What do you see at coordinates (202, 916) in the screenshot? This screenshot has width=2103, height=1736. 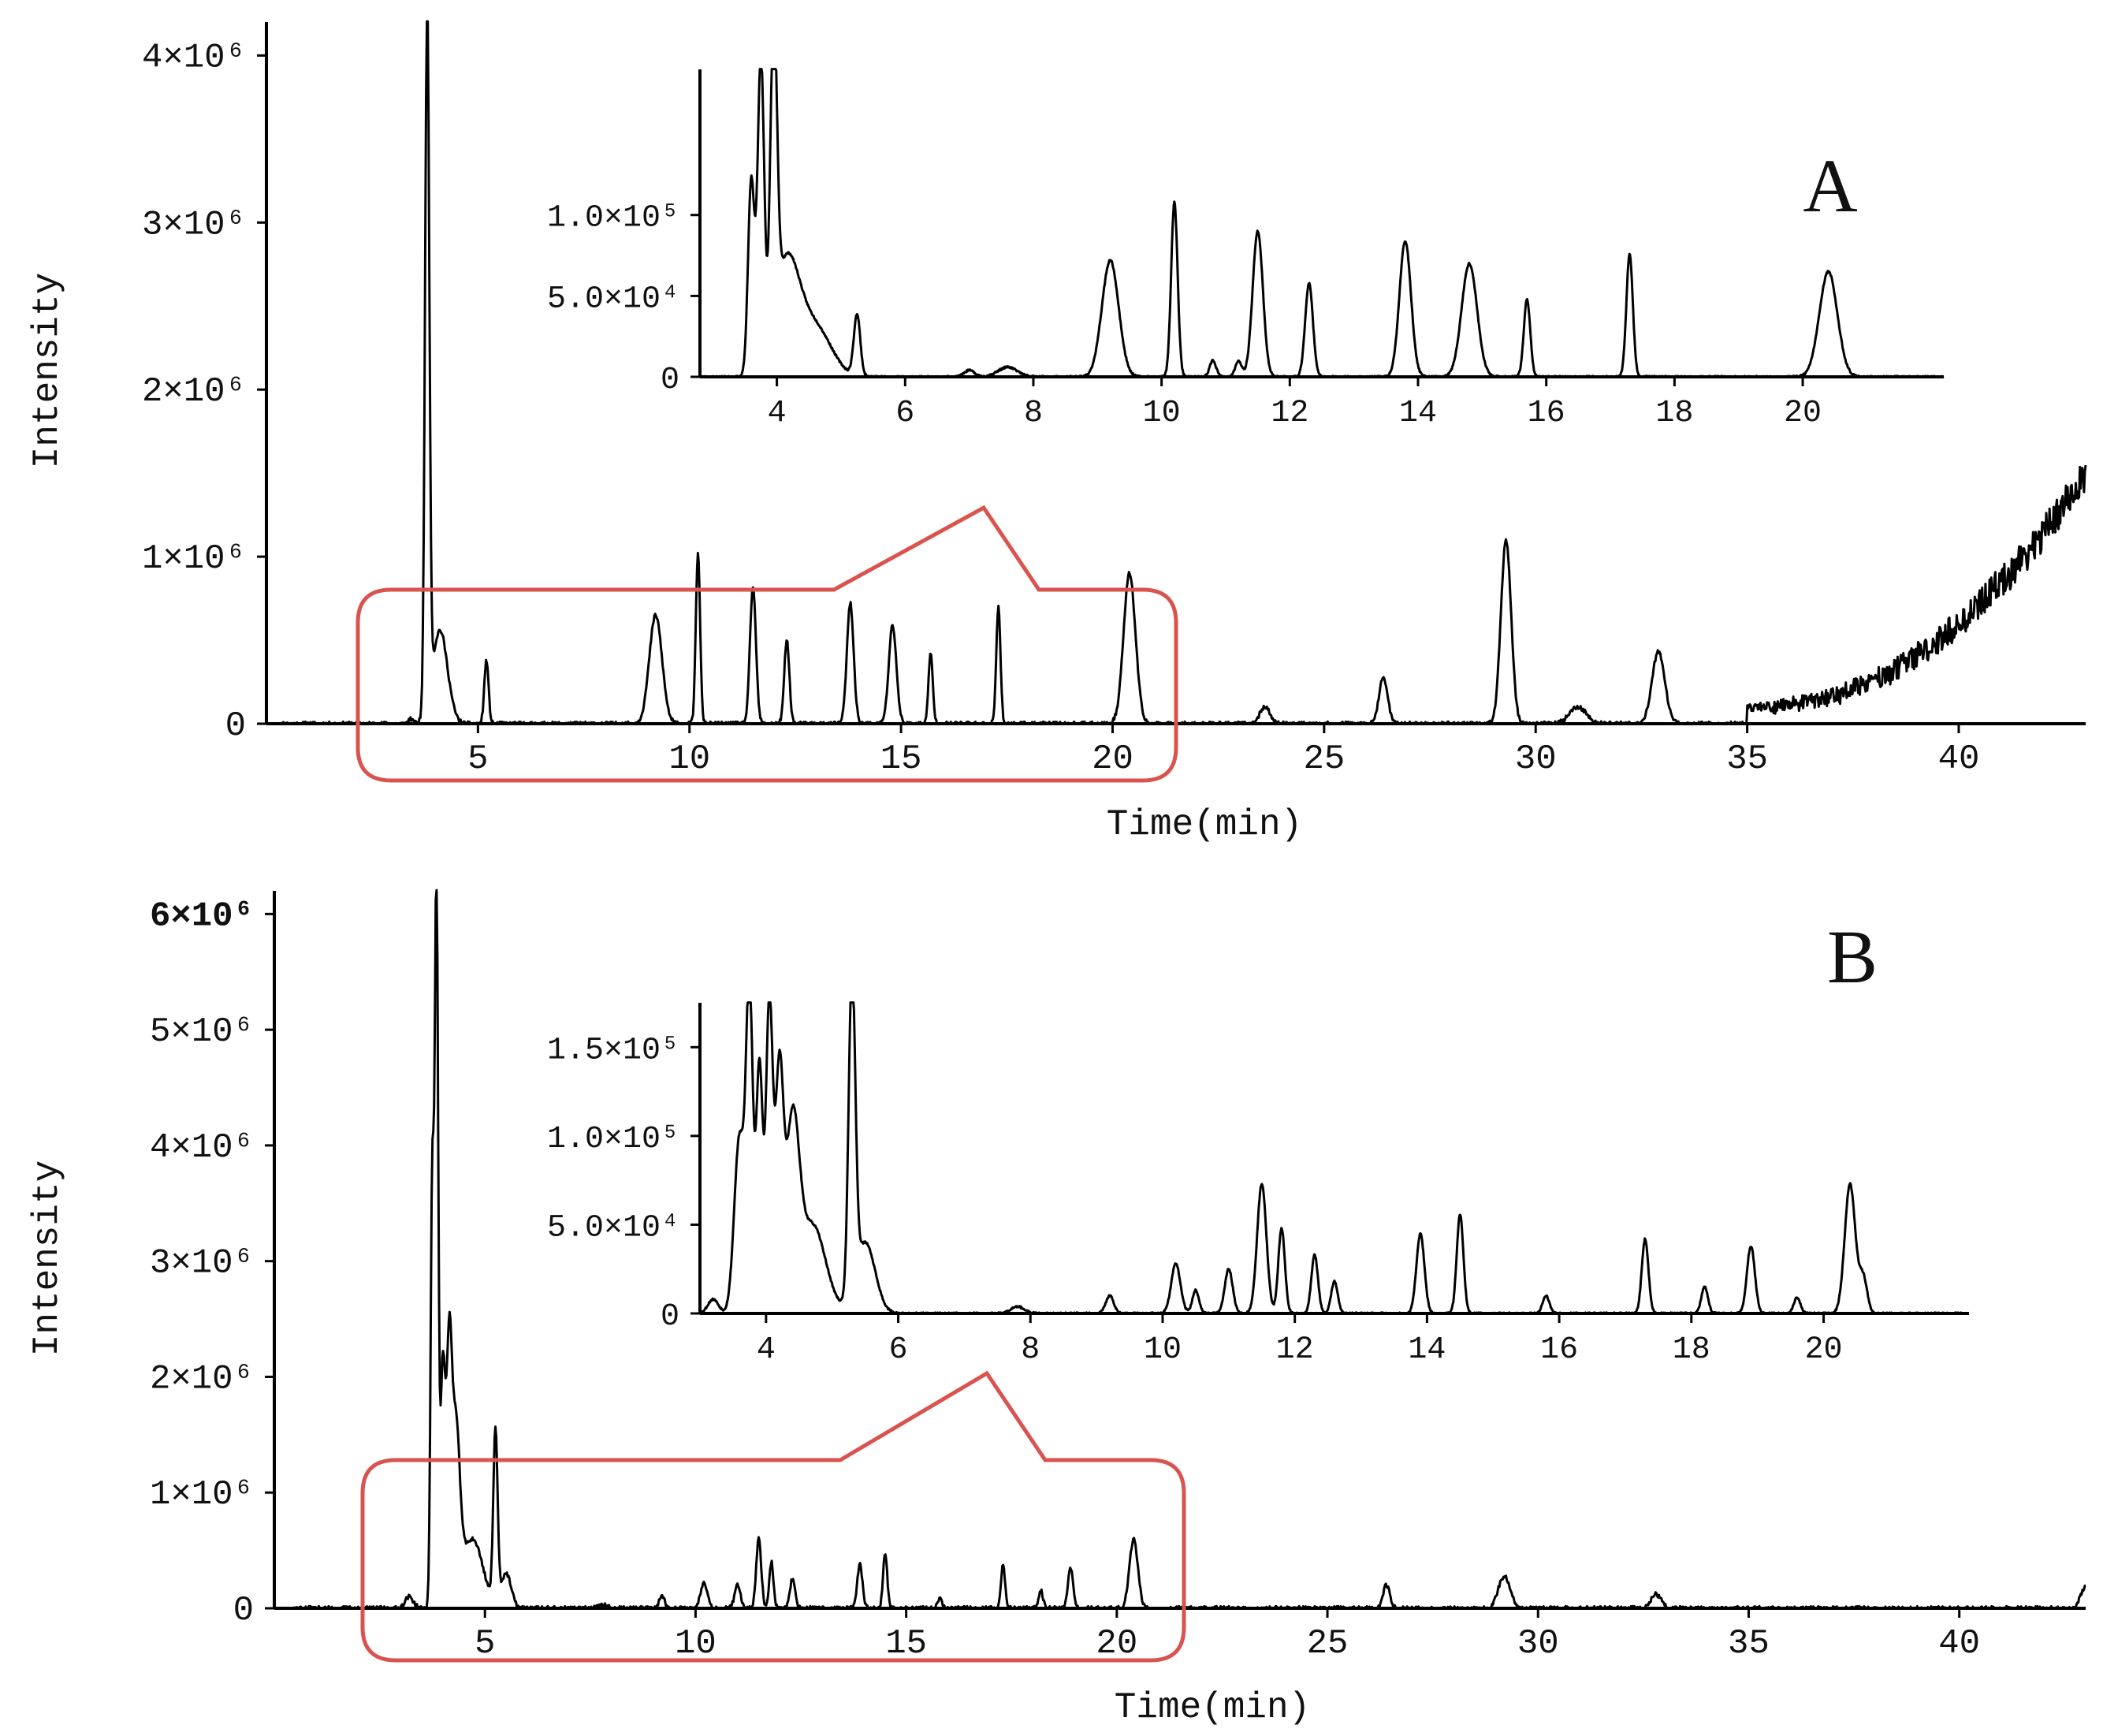 I see `panel-b-y-tick-label: 6×10⁶` at bounding box center [202, 916].